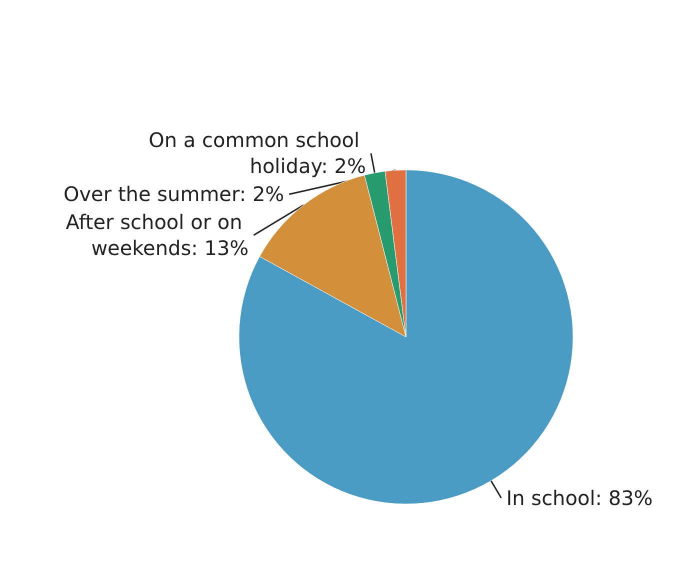 The height and width of the screenshot is (576, 700). Describe the element at coordinates (173, 194) in the screenshot. I see `slice-label: Over the summer: 2%` at that location.